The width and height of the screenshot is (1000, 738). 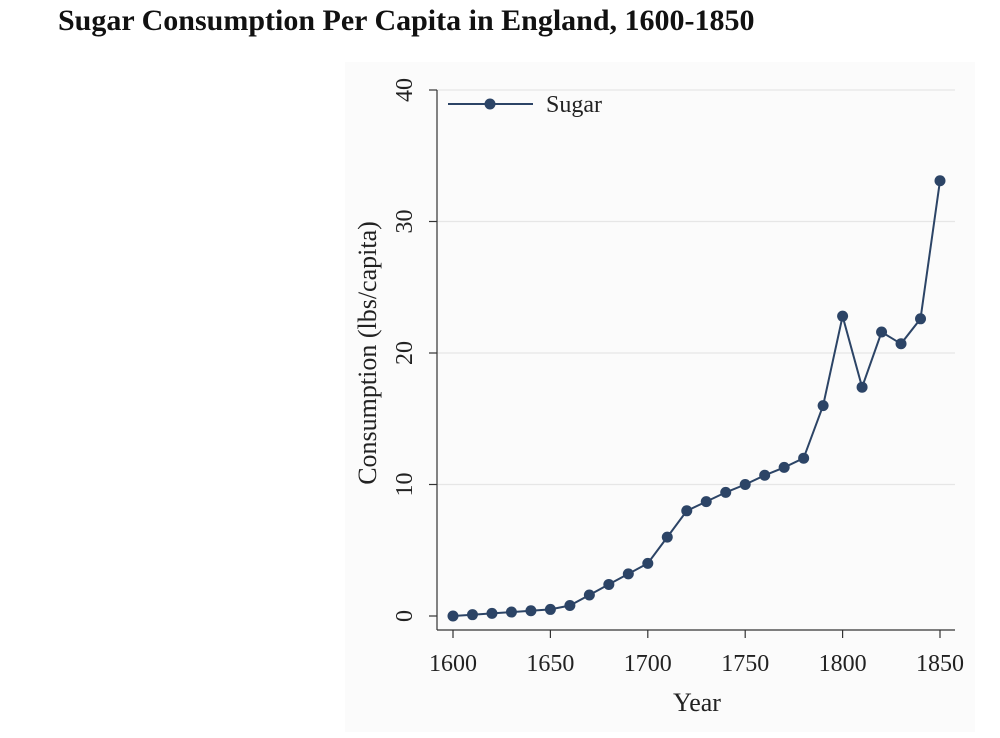 What do you see at coordinates (697, 702) in the screenshot?
I see `x-axis-title: Year` at bounding box center [697, 702].